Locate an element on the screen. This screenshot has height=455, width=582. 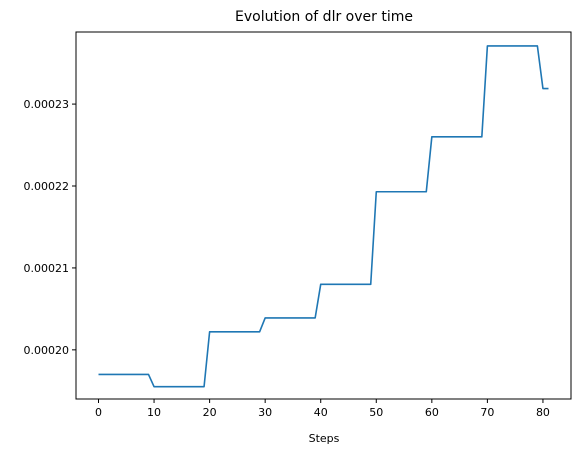
x-tick-label: 0 is located at coordinates (98, 412).